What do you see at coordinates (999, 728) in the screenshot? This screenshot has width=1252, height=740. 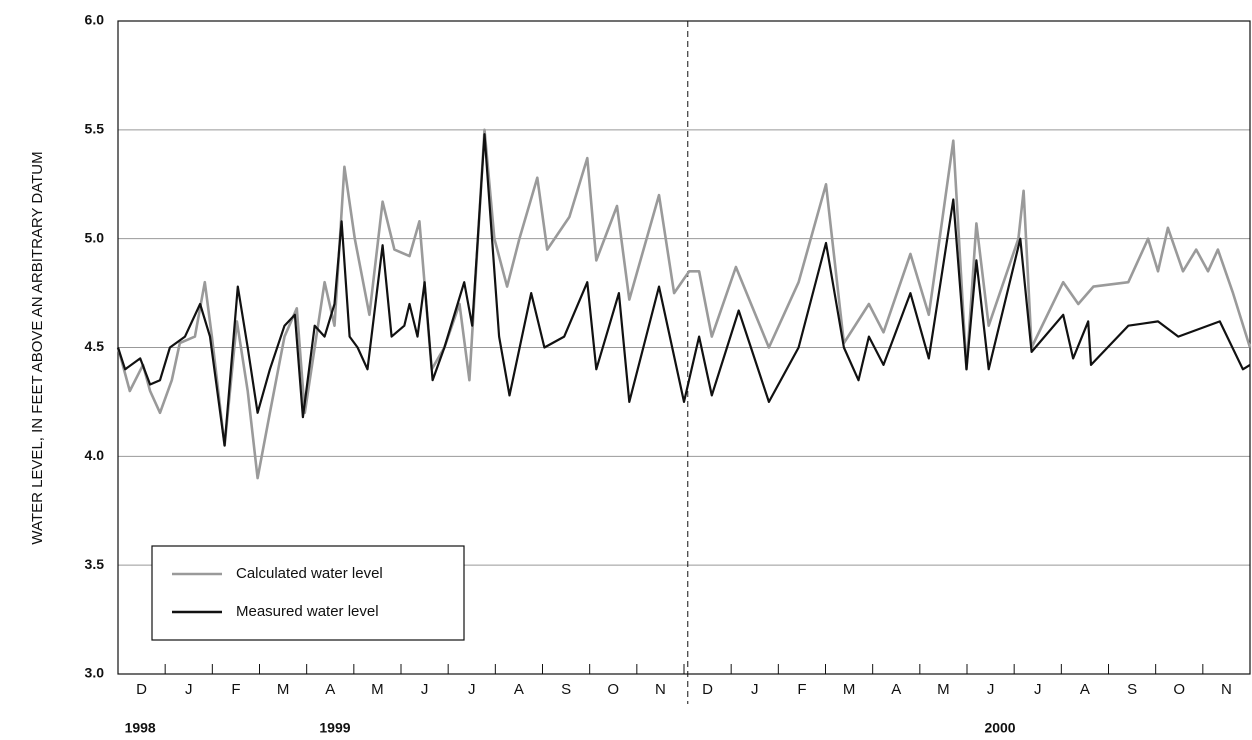 I see `year-label: 2000` at bounding box center [999, 728].